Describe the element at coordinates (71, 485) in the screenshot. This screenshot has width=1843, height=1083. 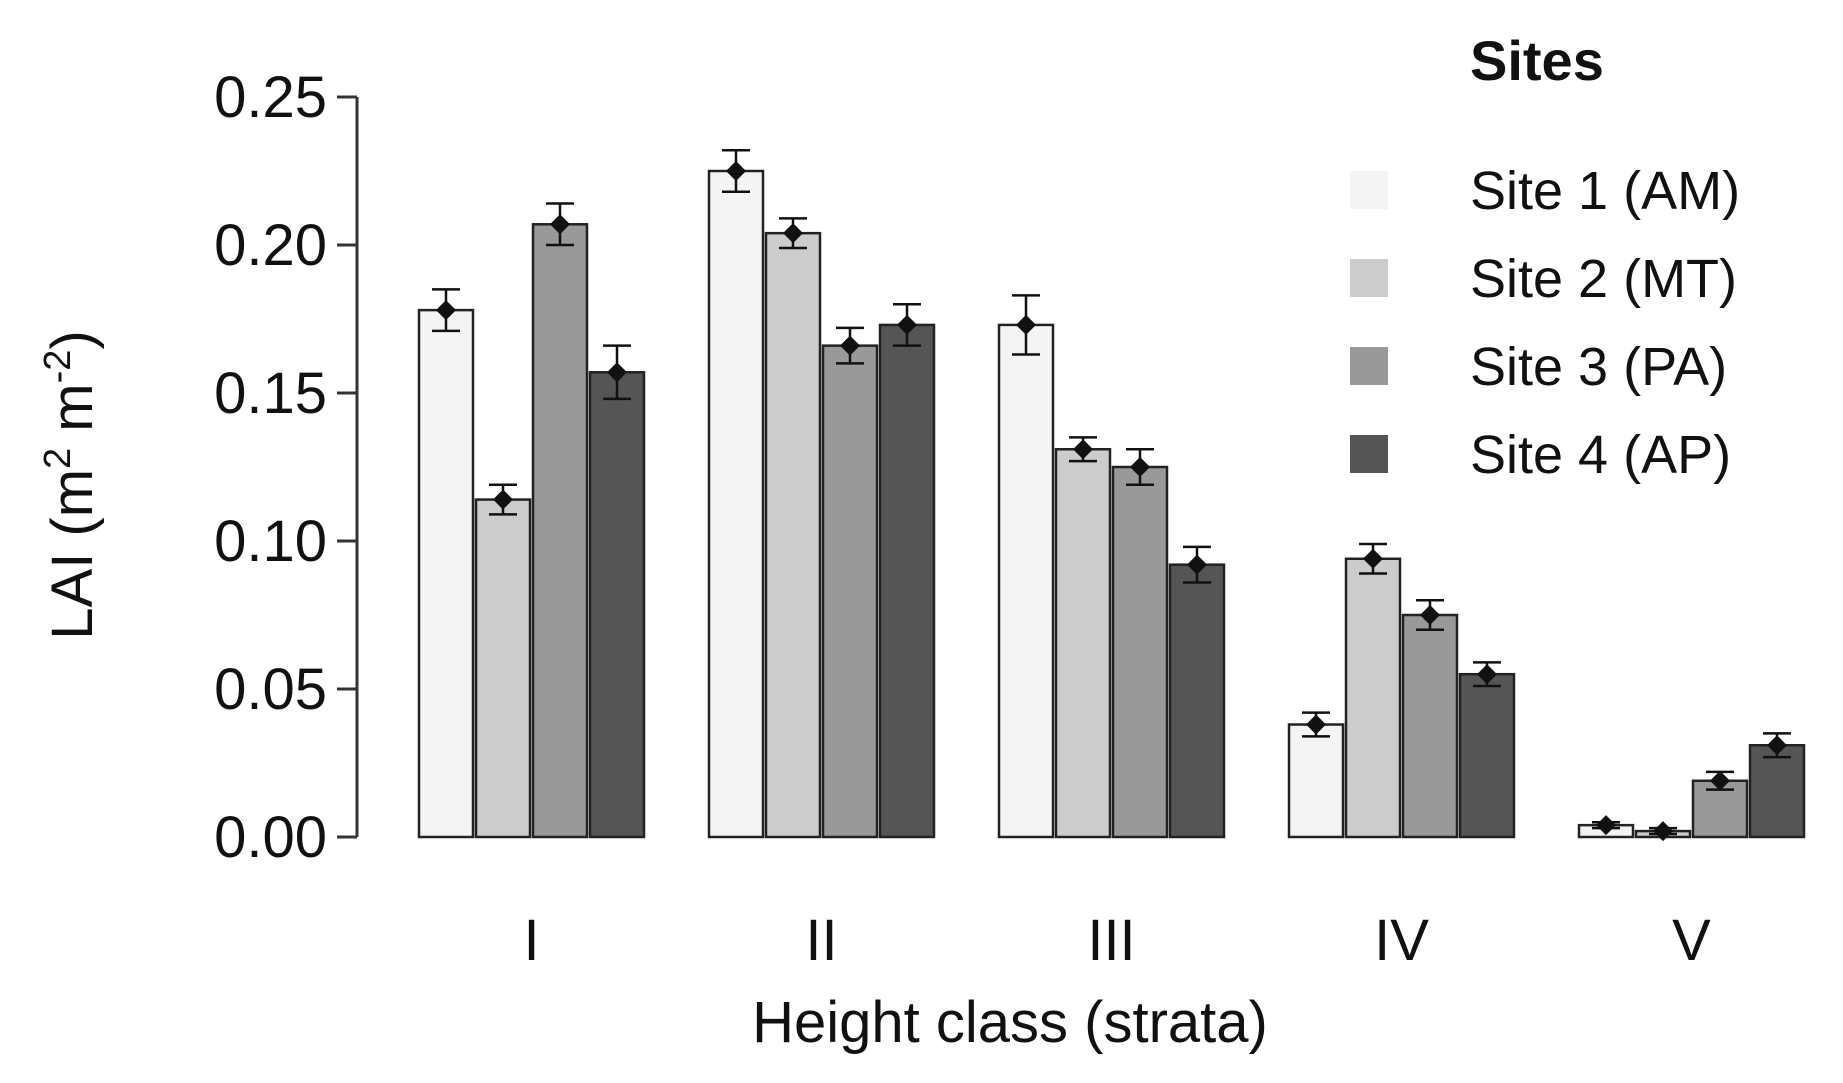
I see `y-axis-title: LAI (m2 m-2)` at that location.